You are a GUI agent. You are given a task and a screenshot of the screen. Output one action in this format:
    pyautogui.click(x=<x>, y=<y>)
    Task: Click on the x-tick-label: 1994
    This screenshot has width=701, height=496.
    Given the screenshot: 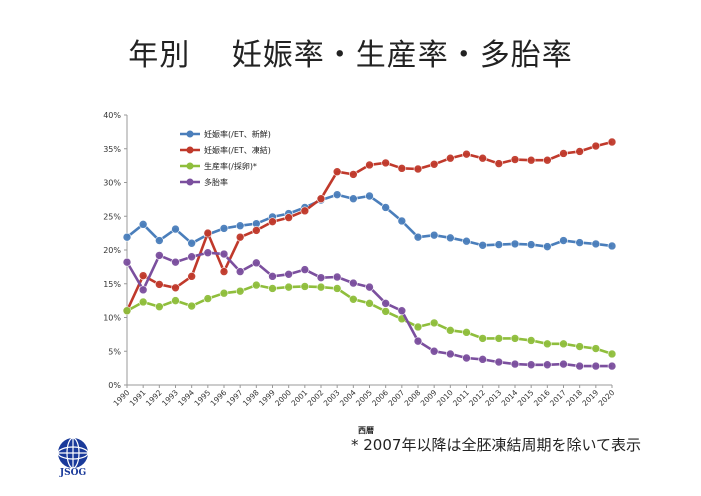 What is the action you would take?
    pyautogui.click(x=186, y=398)
    